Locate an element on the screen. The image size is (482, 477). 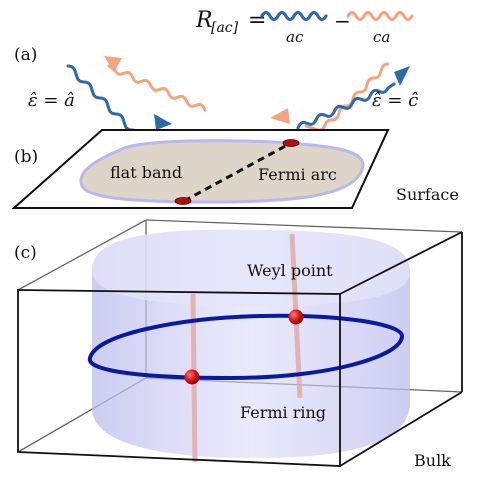
fermi-ring is located at coordinates (246, 347).